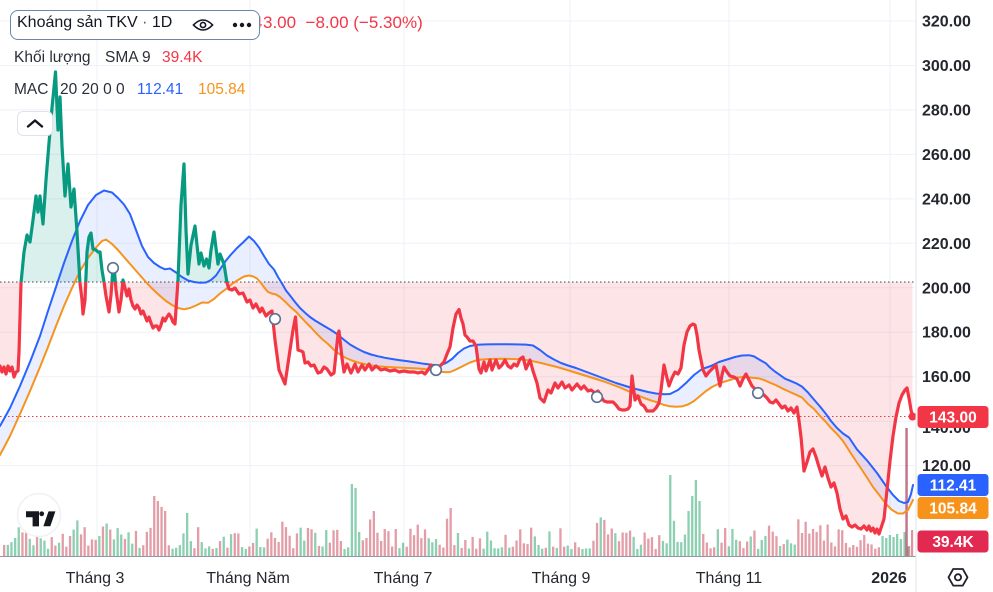  I want to click on svg-text: Tháng 7, so click(403, 578).